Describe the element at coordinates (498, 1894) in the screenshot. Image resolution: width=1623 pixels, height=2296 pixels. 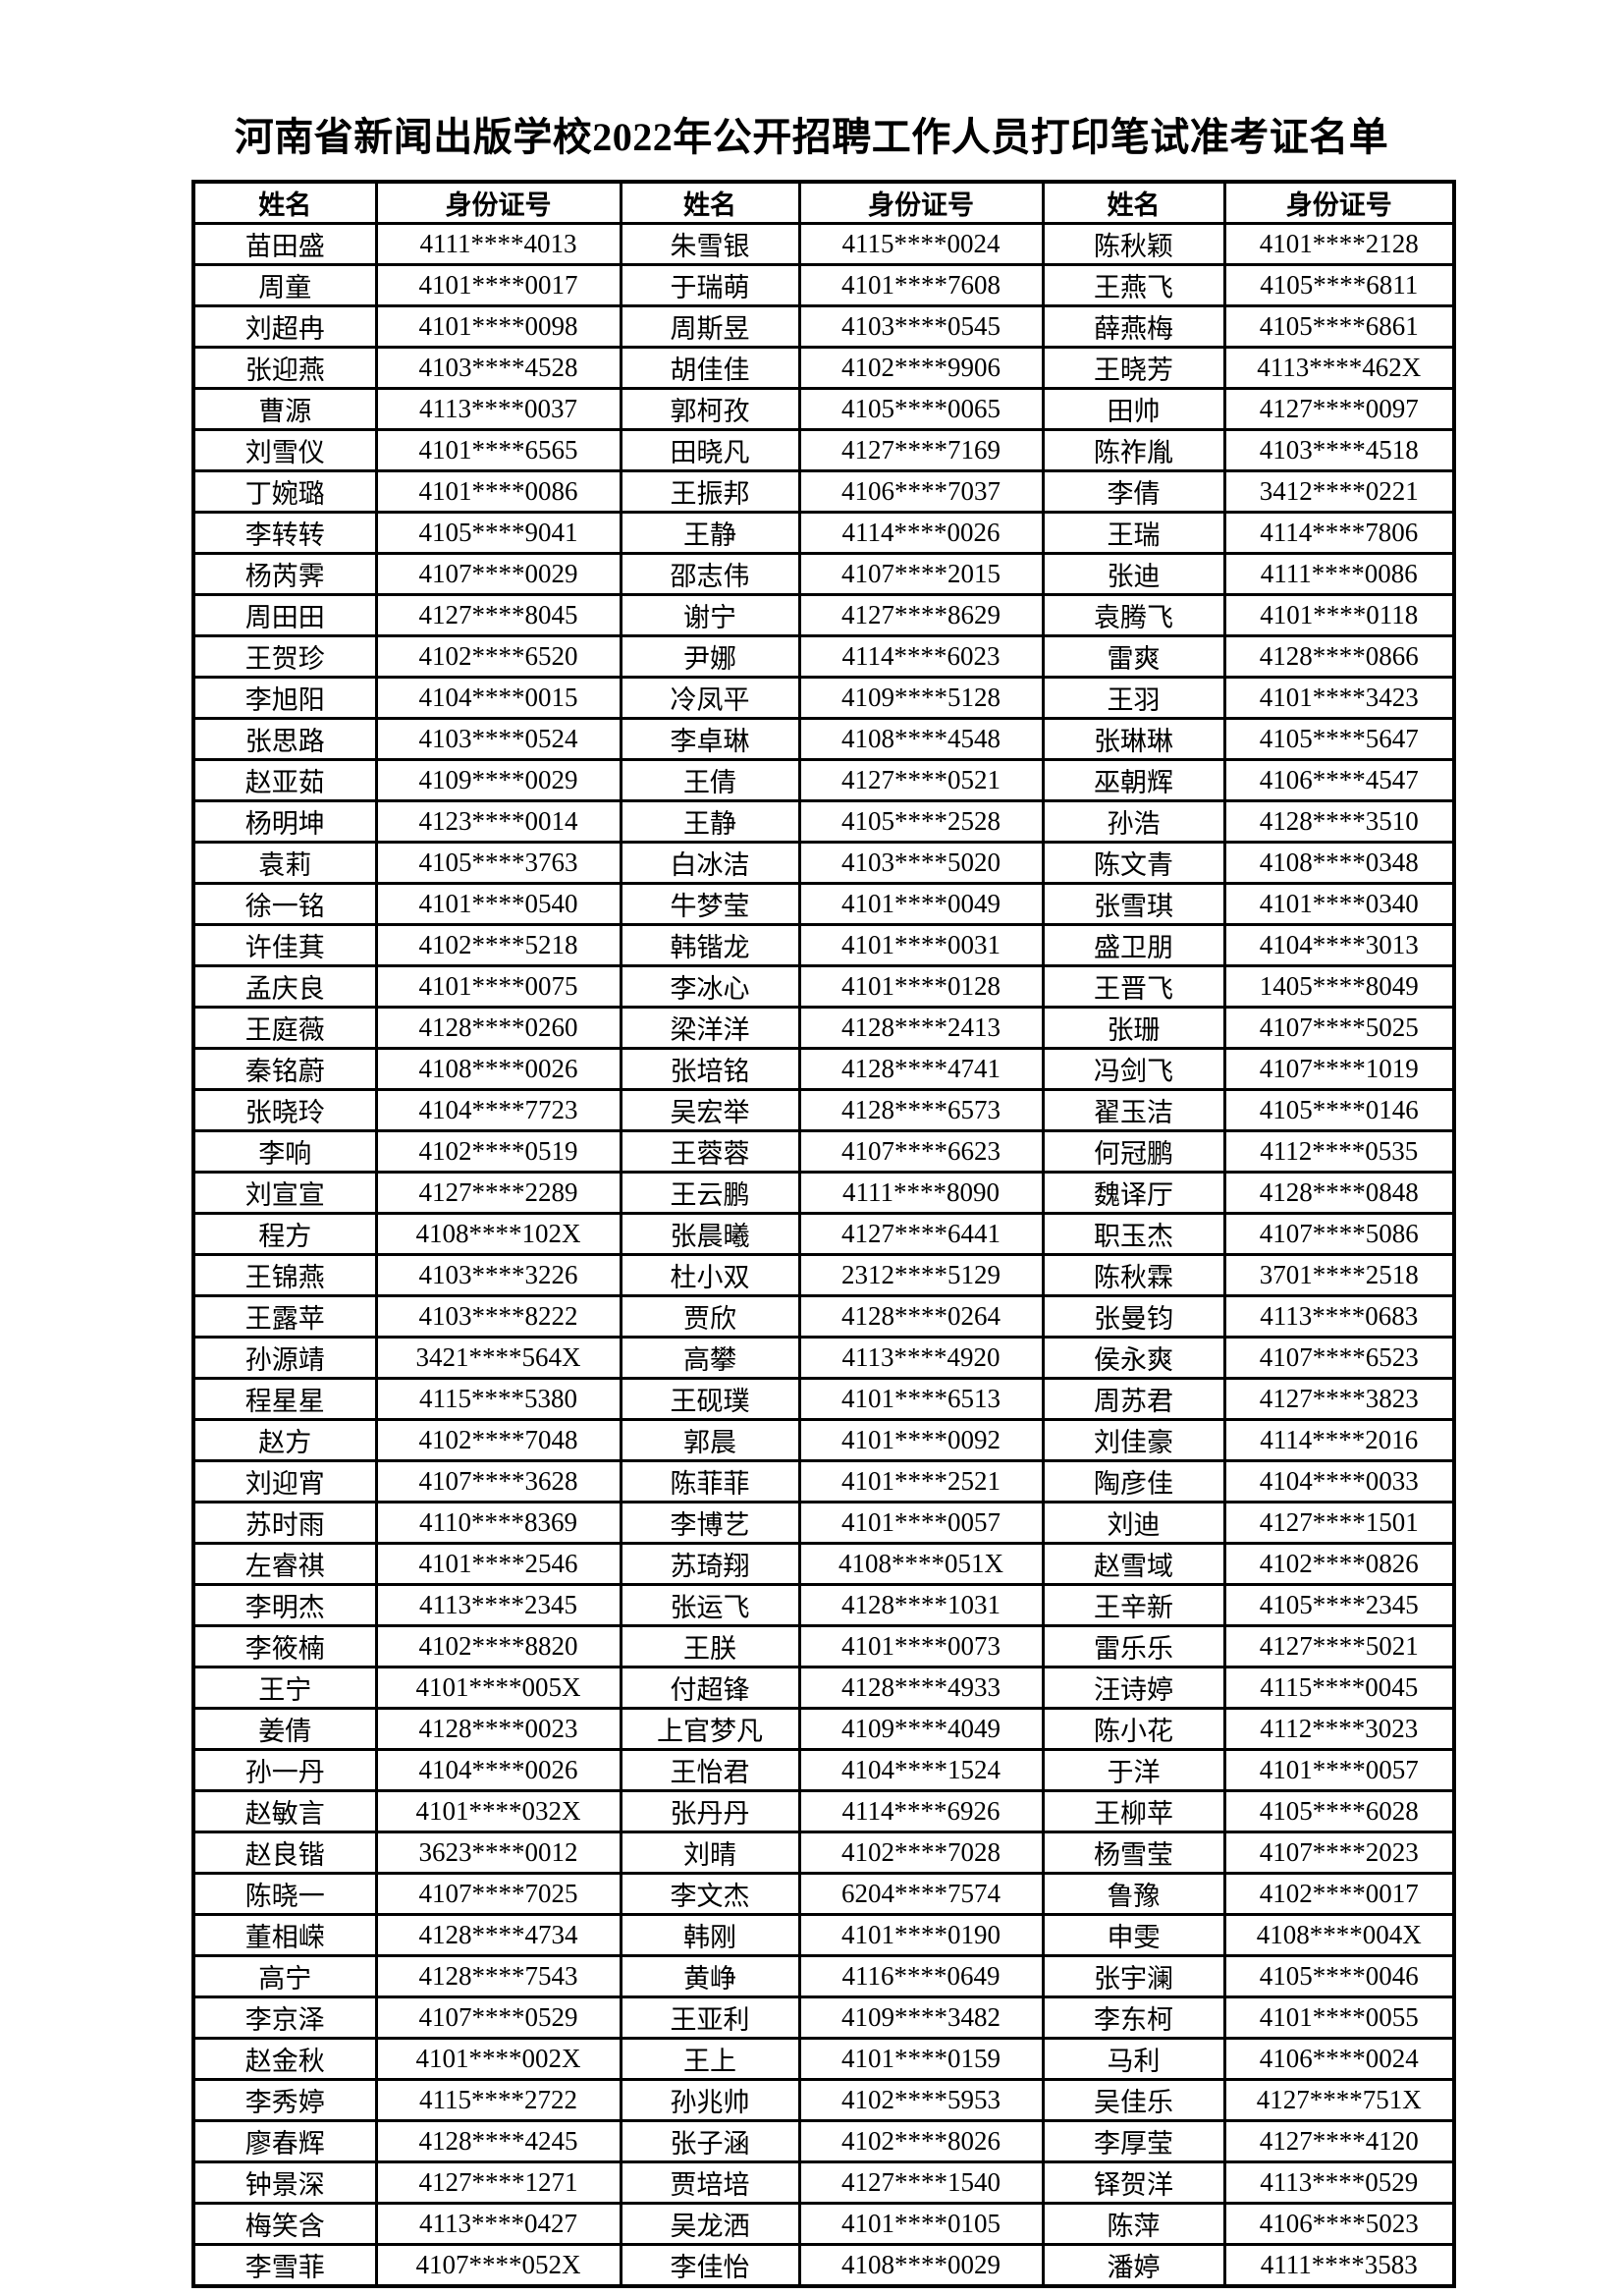
I see `id-number-cell: 4107****7025` at that location.